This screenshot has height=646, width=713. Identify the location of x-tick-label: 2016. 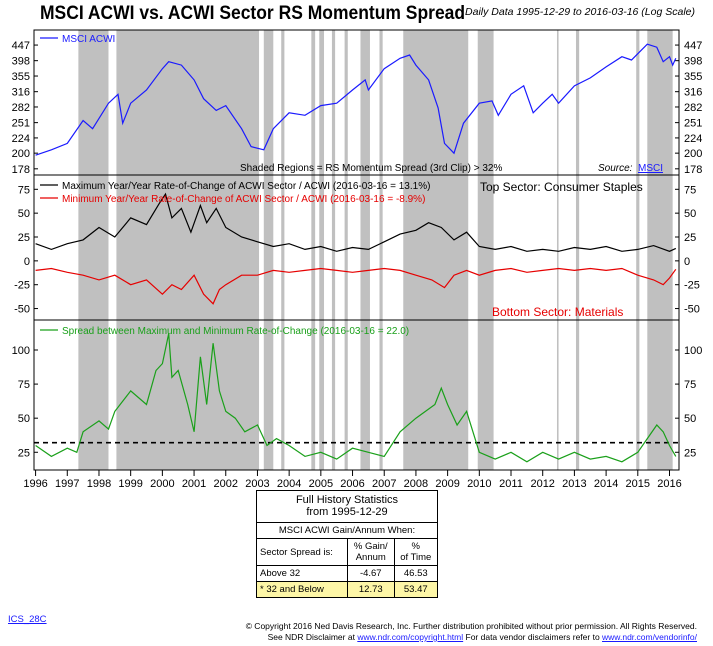
(669, 484).